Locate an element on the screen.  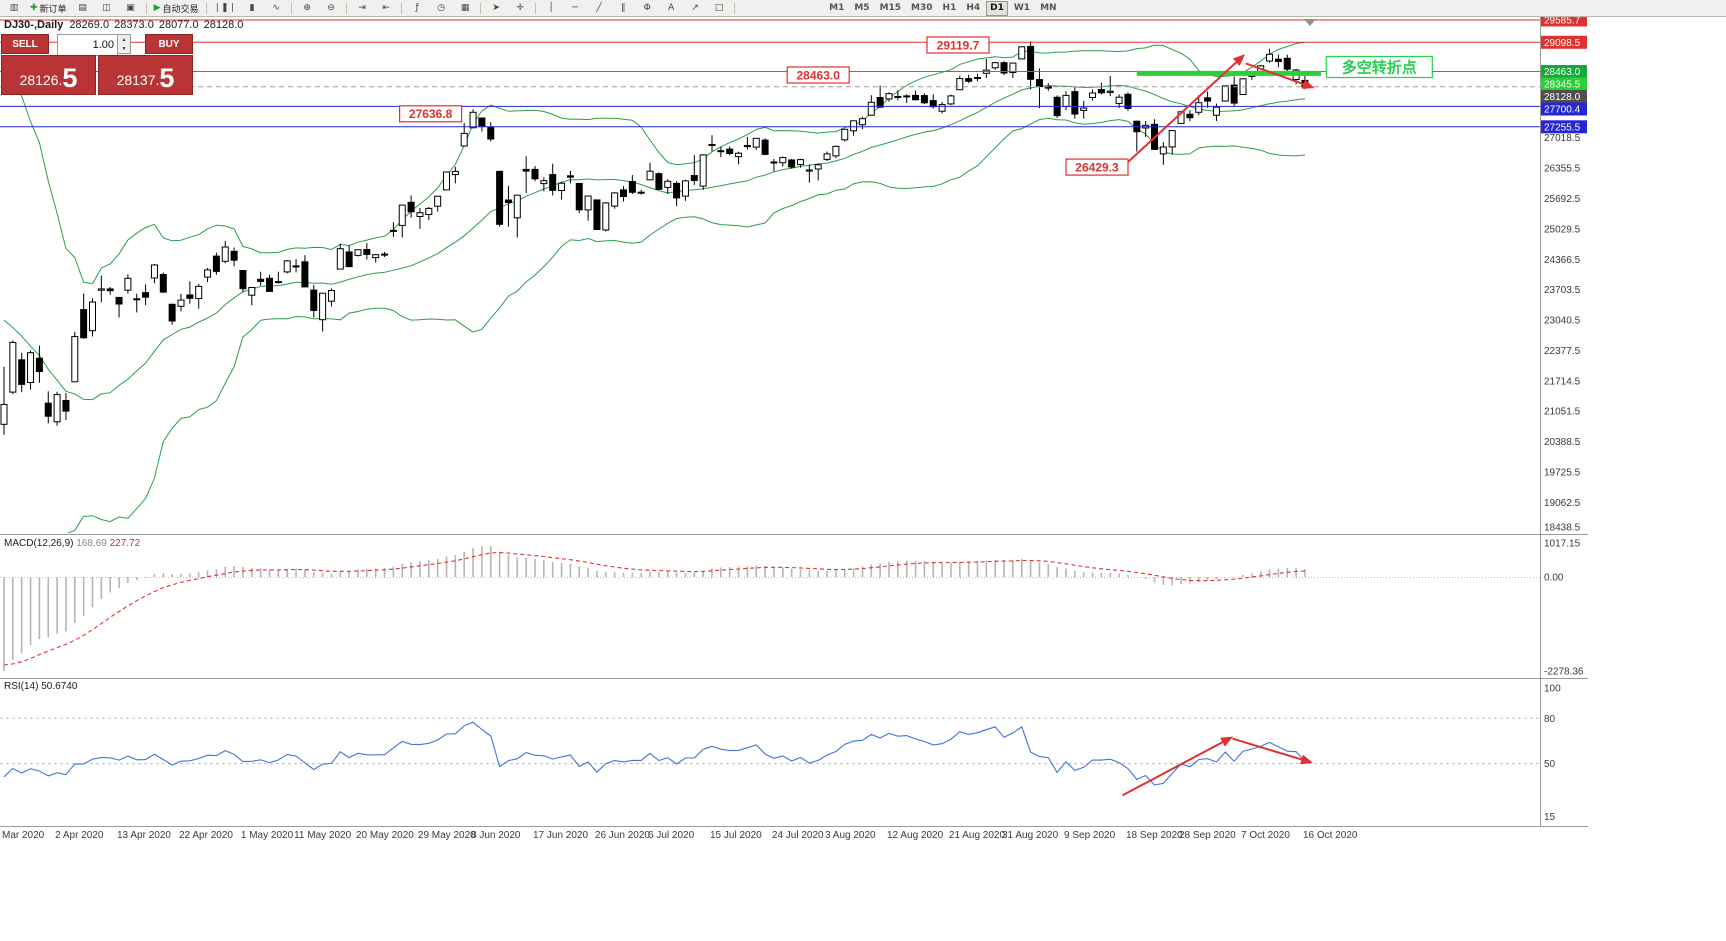
chart-profiles-icon: ▤ is located at coordinates (82, 7).